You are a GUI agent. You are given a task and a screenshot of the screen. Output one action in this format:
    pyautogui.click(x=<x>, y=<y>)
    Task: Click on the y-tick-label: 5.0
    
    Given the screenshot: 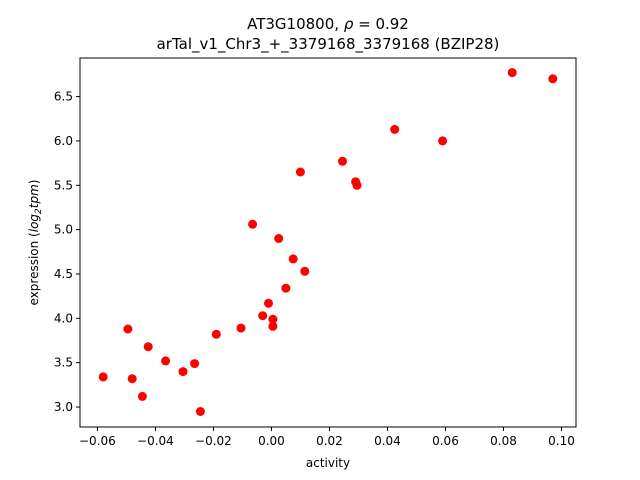 What is the action you would take?
    pyautogui.click(x=63, y=230)
    